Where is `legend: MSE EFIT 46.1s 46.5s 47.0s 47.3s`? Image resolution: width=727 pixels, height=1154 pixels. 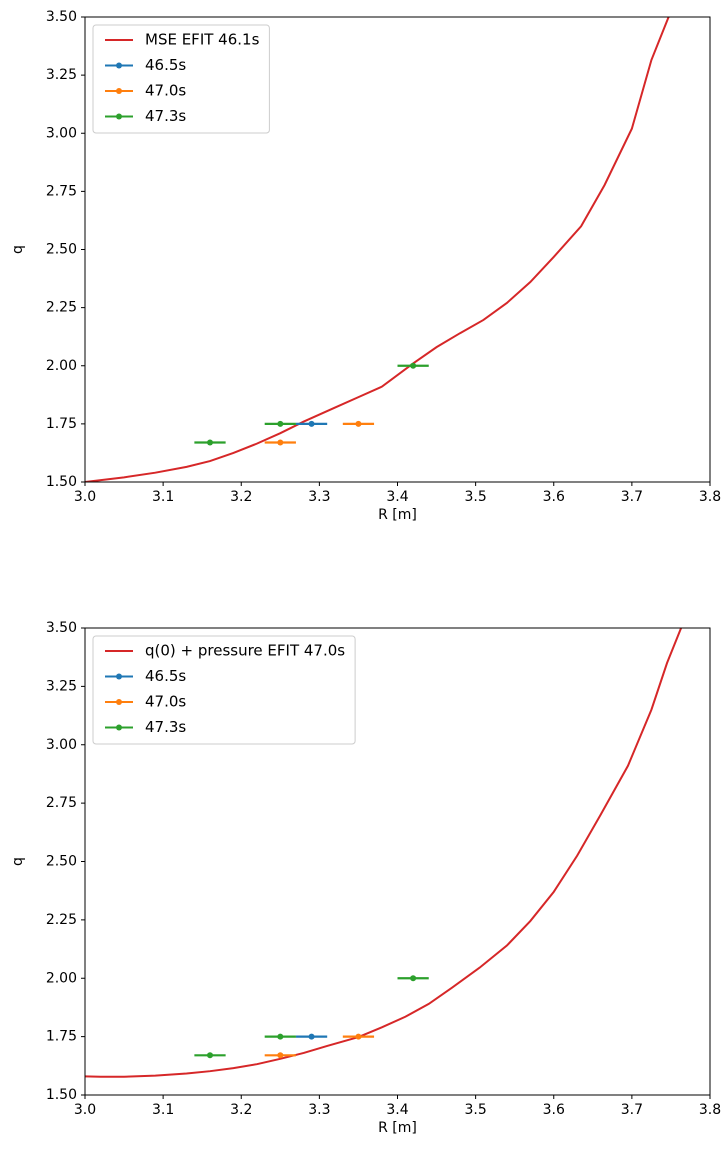
legend: MSE EFIT 46.1s 46.5s 47.0s 47.3s is located at coordinates (181, 79).